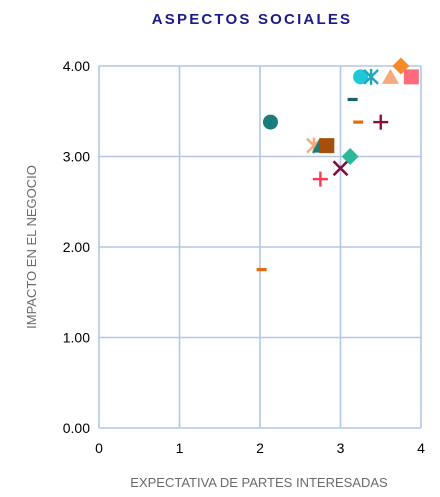 The image size is (440, 497). I want to click on y-axis-label: IMPACTO EN EL NEGOCIO, so click(31, 247).